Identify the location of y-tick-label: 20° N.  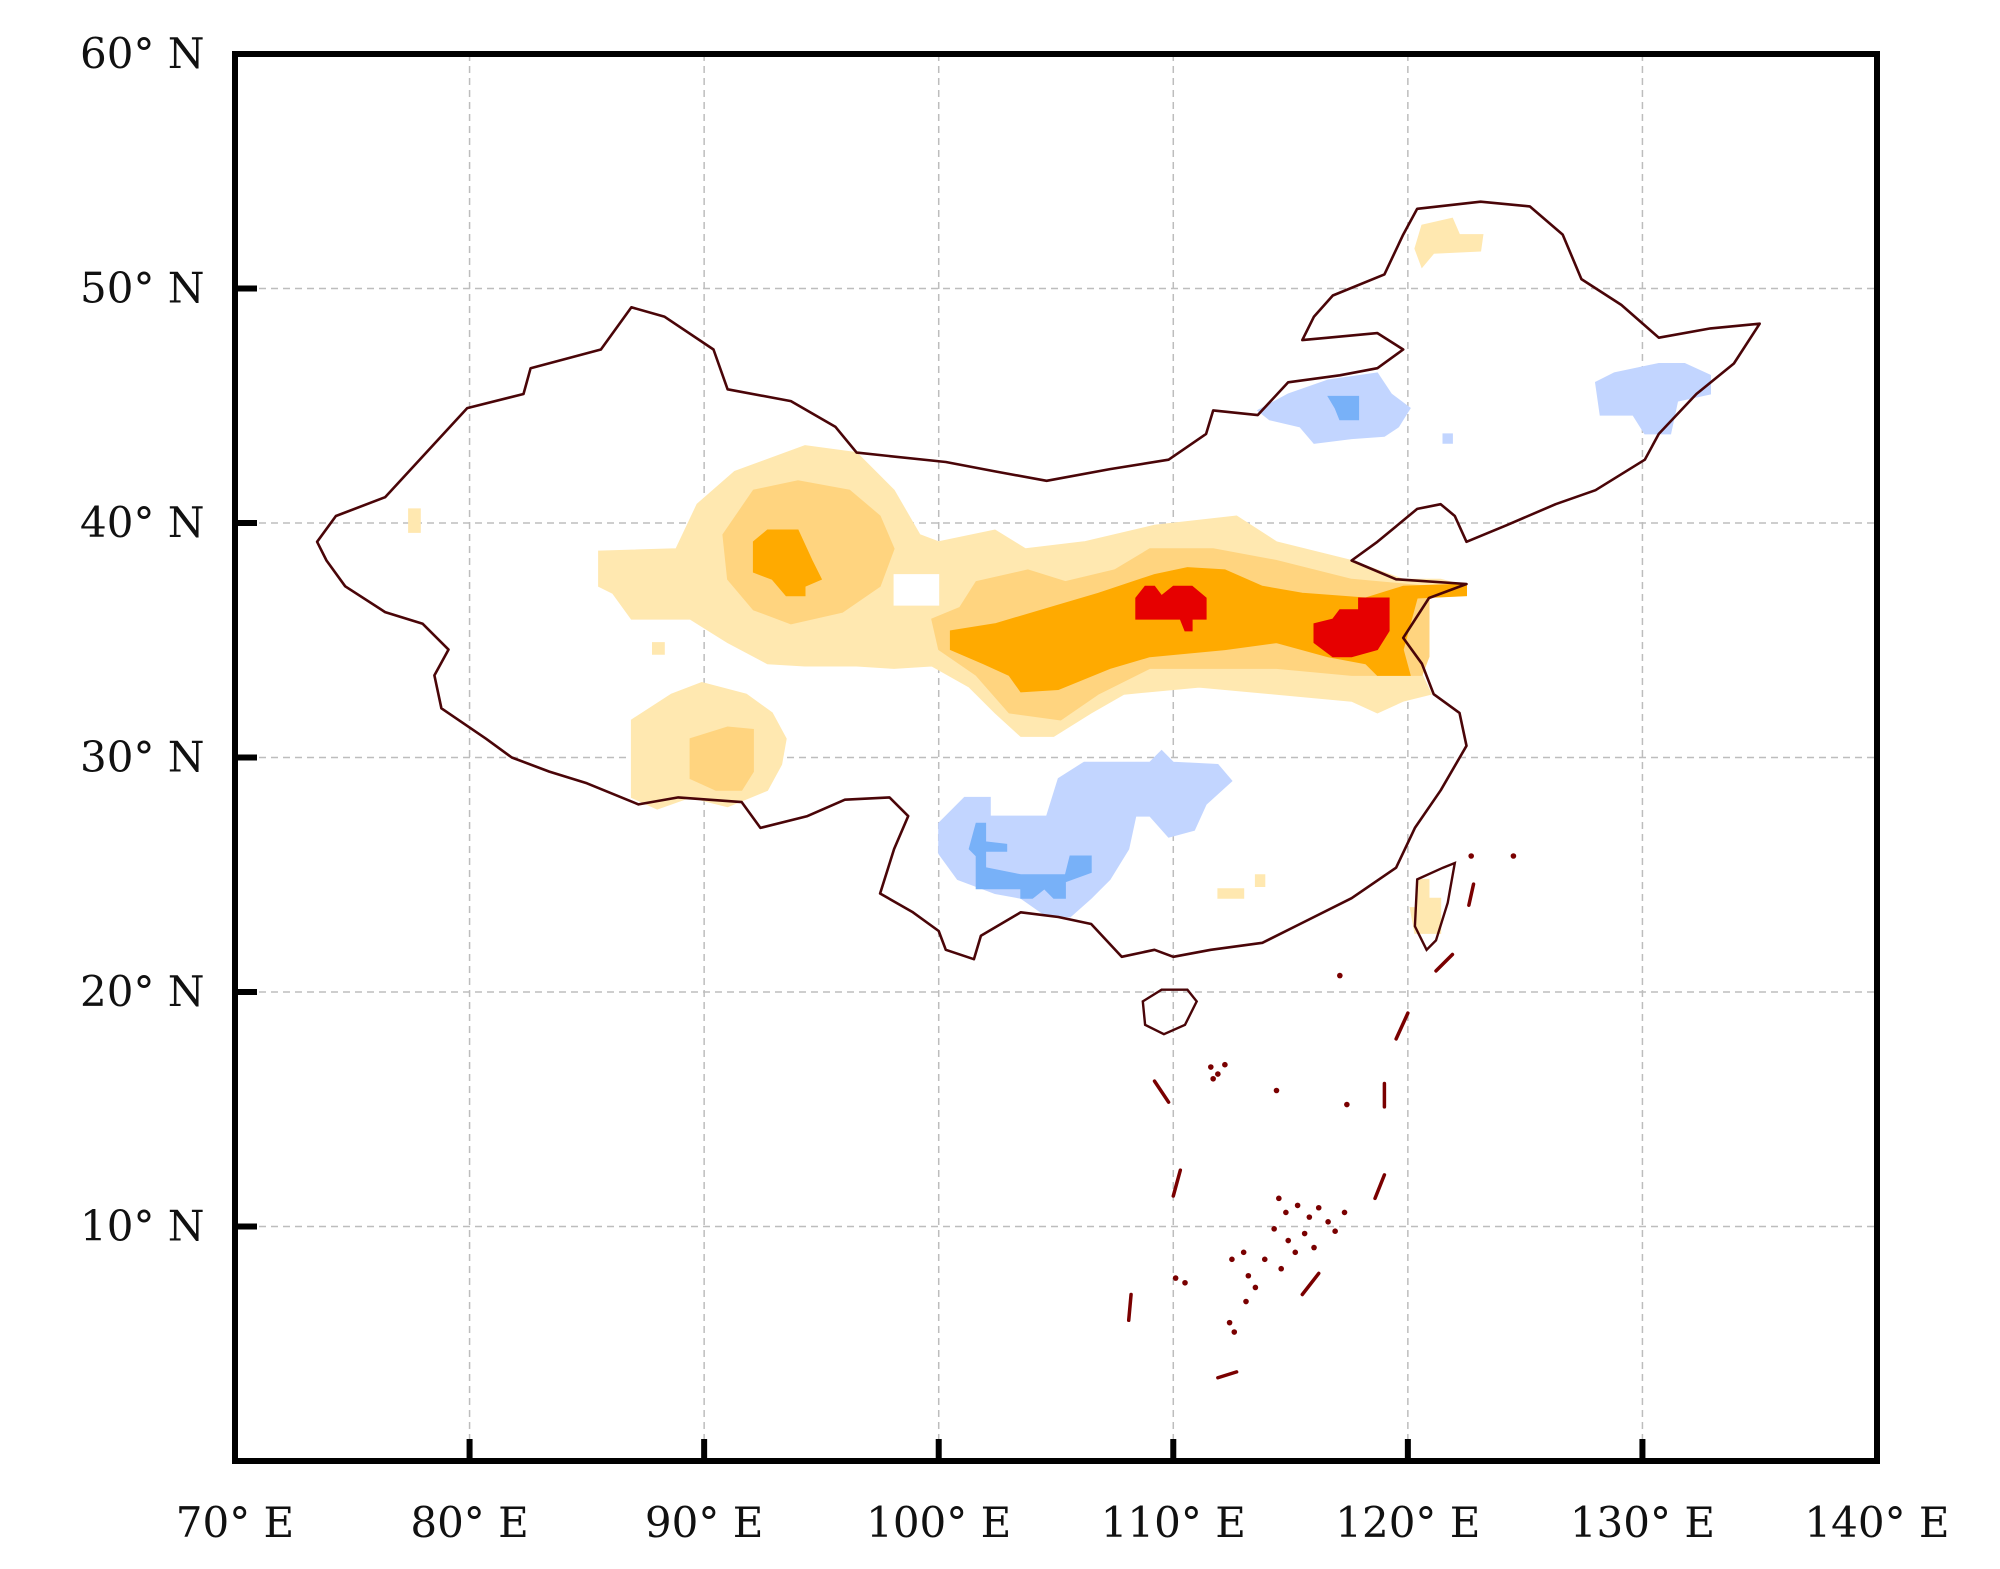
(142, 991).